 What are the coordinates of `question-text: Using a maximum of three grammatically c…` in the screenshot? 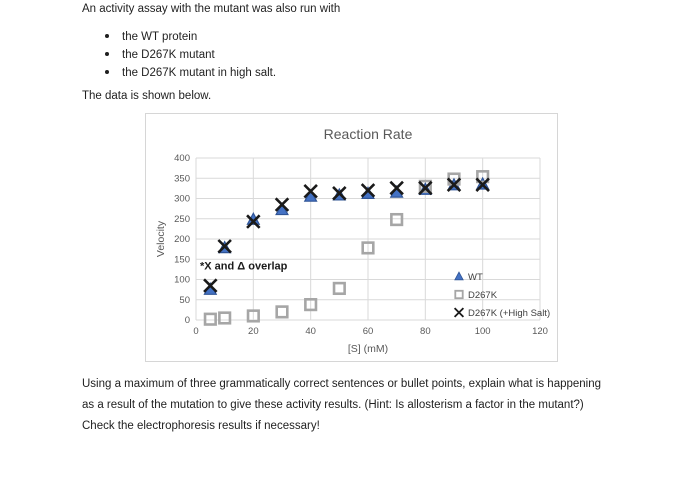 It's located at (341, 405).